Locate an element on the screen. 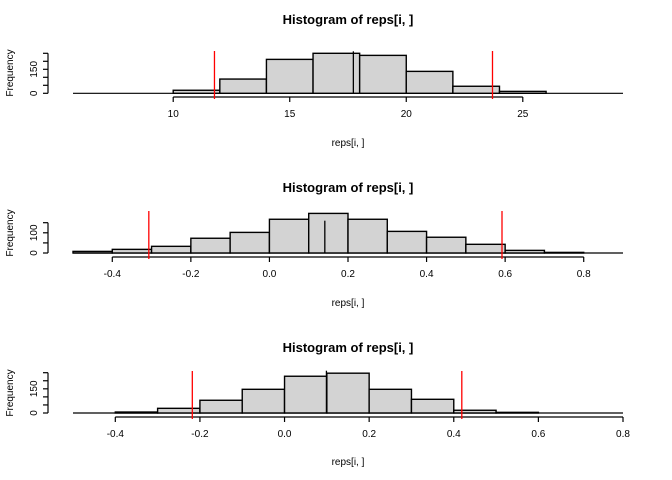 This screenshot has height=480, width=672. x-tick-label: 25 is located at coordinates (523, 114).